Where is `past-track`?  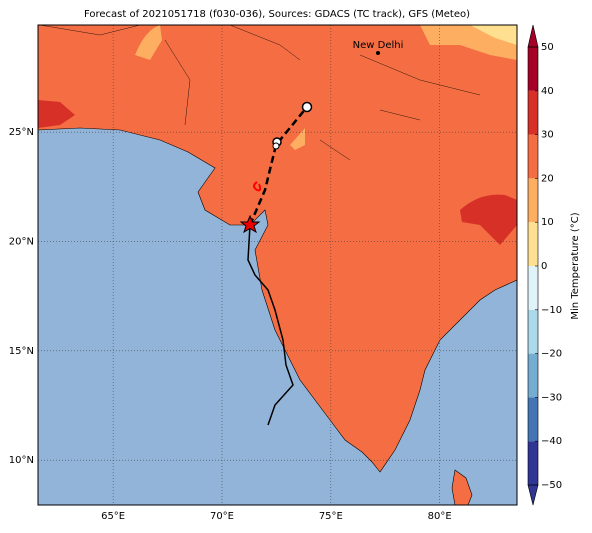
past-track is located at coordinates (270, 325).